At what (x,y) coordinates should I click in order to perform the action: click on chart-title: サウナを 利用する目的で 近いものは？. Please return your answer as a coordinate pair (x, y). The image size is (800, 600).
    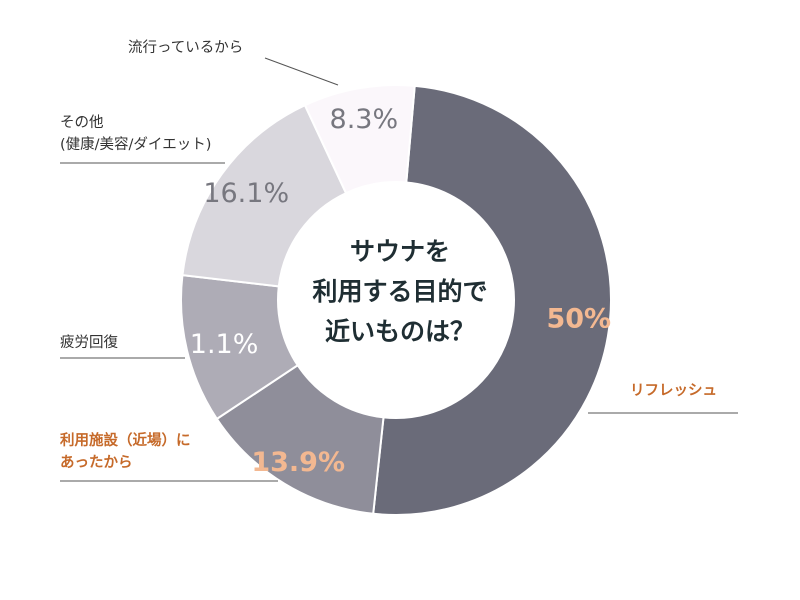
    Looking at the image, I should click on (400, 292).